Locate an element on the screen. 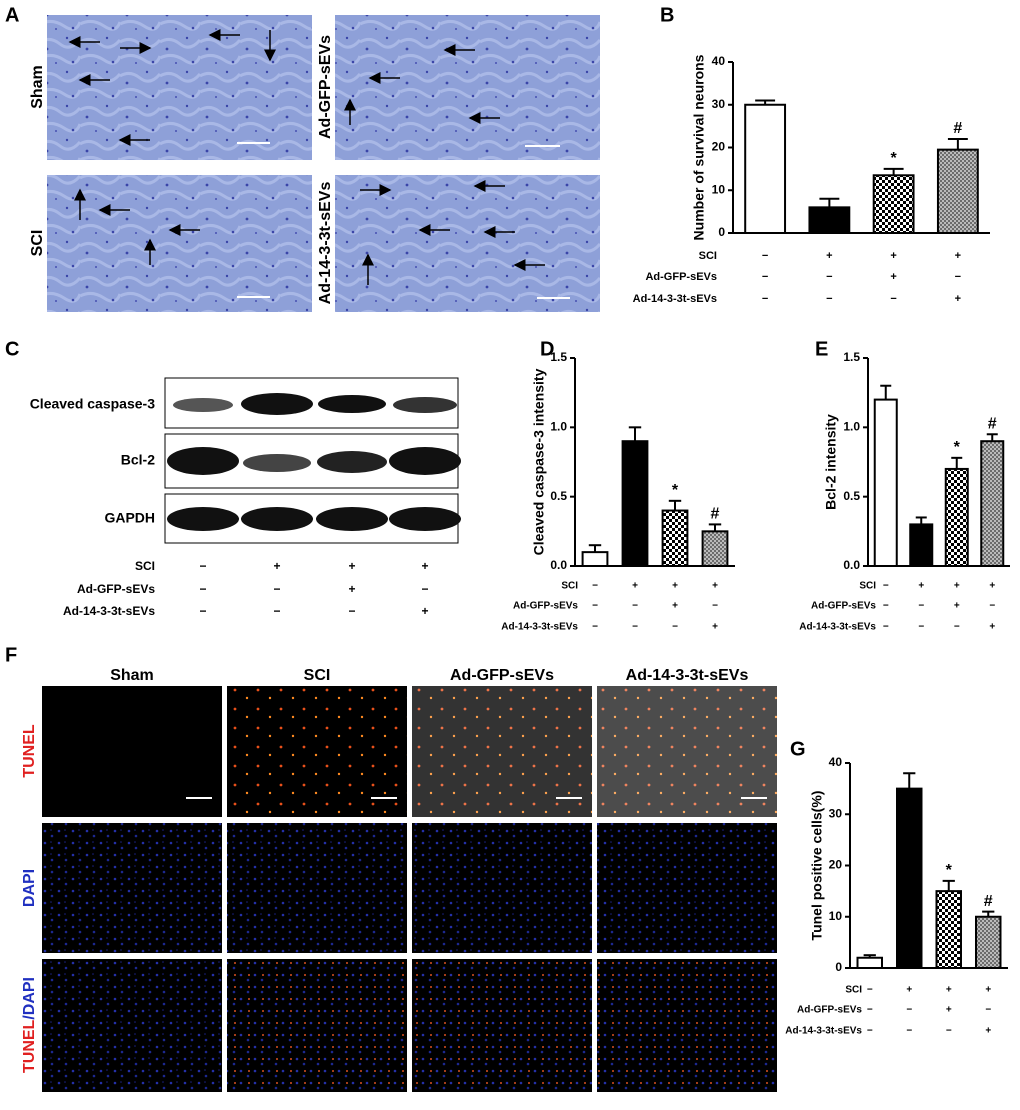 The image size is (1020, 1110). y-tick-label: 1.5 is located at coordinates (851, 357).